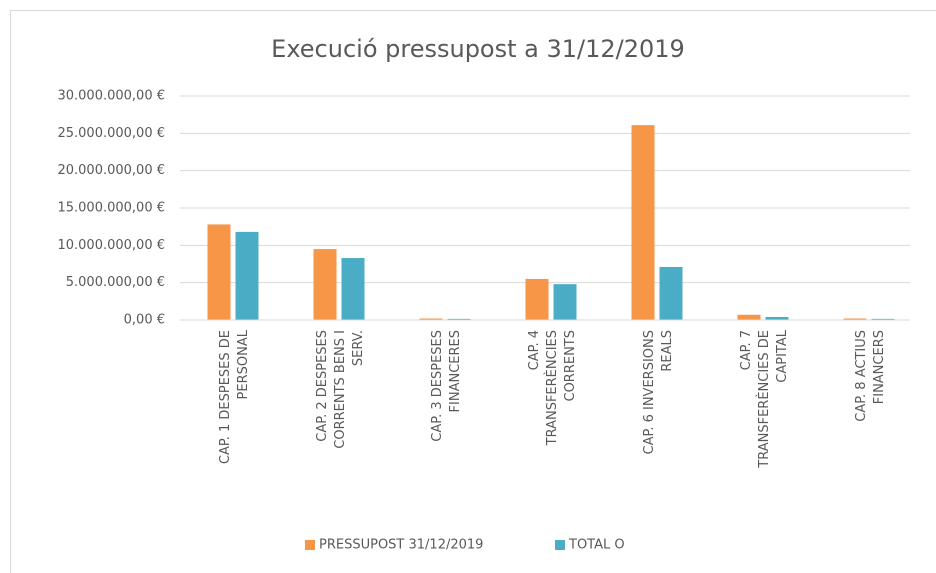  What do you see at coordinates (870, 376) in the screenshot?
I see `x-tick-label: CAP. 8 ACTIUS FINANCERS` at bounding box center [870, 376].